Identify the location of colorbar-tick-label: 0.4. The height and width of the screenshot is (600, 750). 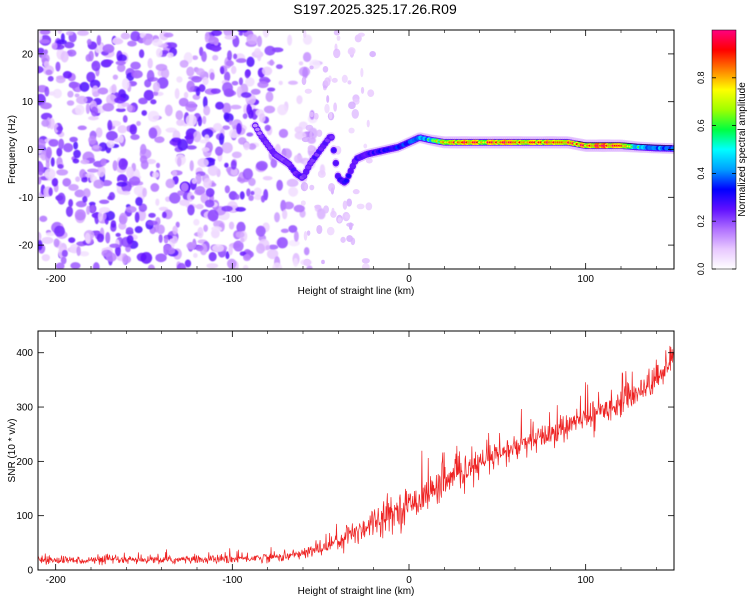
(701, 173).